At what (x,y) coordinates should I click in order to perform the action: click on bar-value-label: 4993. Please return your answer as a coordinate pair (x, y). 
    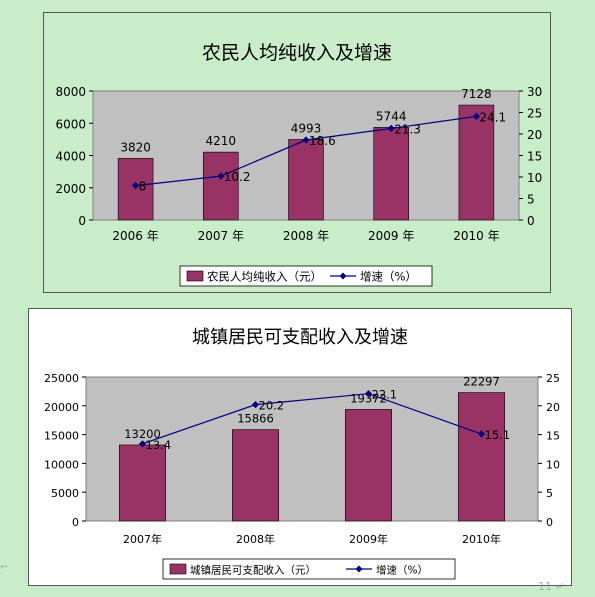
    Looking at the image, I should click on (306, 128).